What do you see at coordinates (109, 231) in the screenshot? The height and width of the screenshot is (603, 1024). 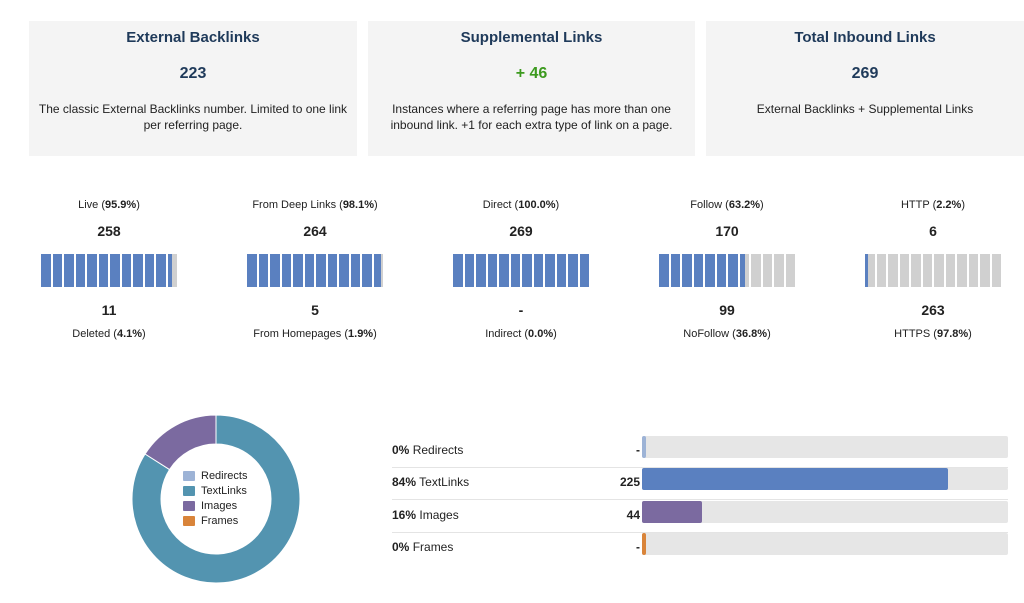 I see `metric-top-value: 258` at bounding box center [109, 231].